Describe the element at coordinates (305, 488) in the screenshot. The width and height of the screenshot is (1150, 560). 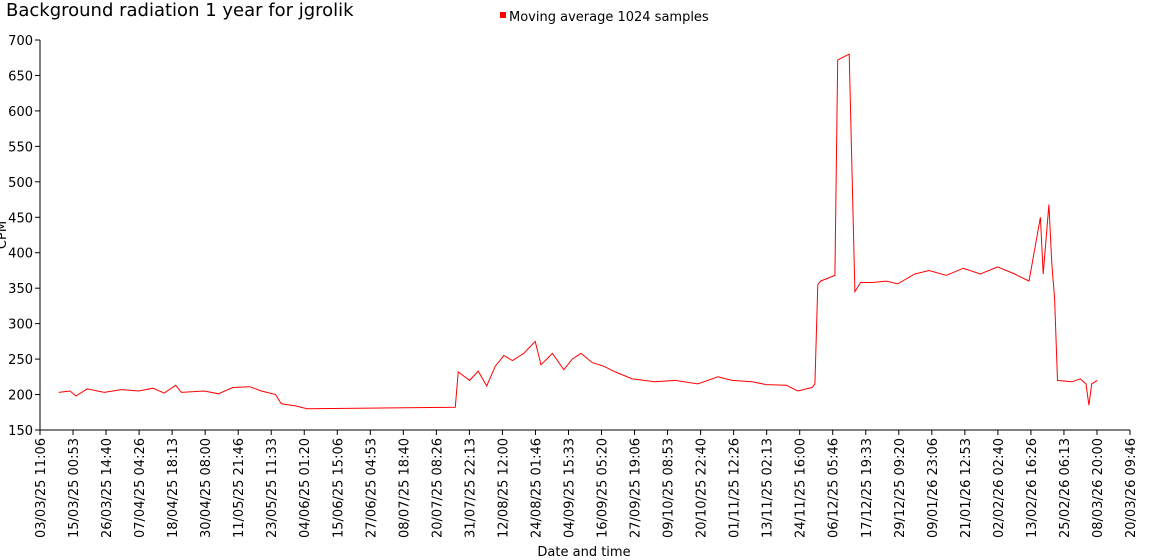
I see `x-tick-label: 04/06/25 01:20` at that location.